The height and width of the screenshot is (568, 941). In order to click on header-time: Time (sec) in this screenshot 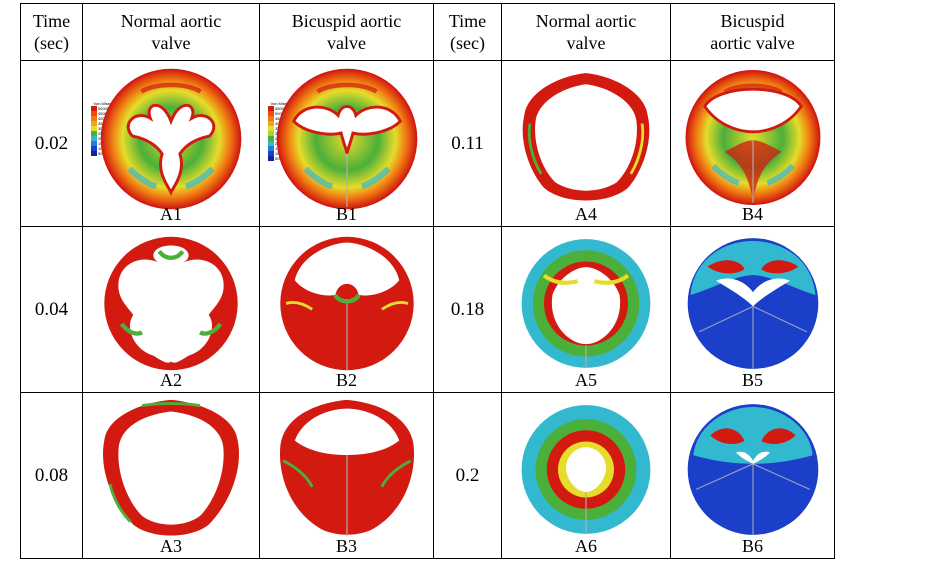, I will do `click(51, 32)`.